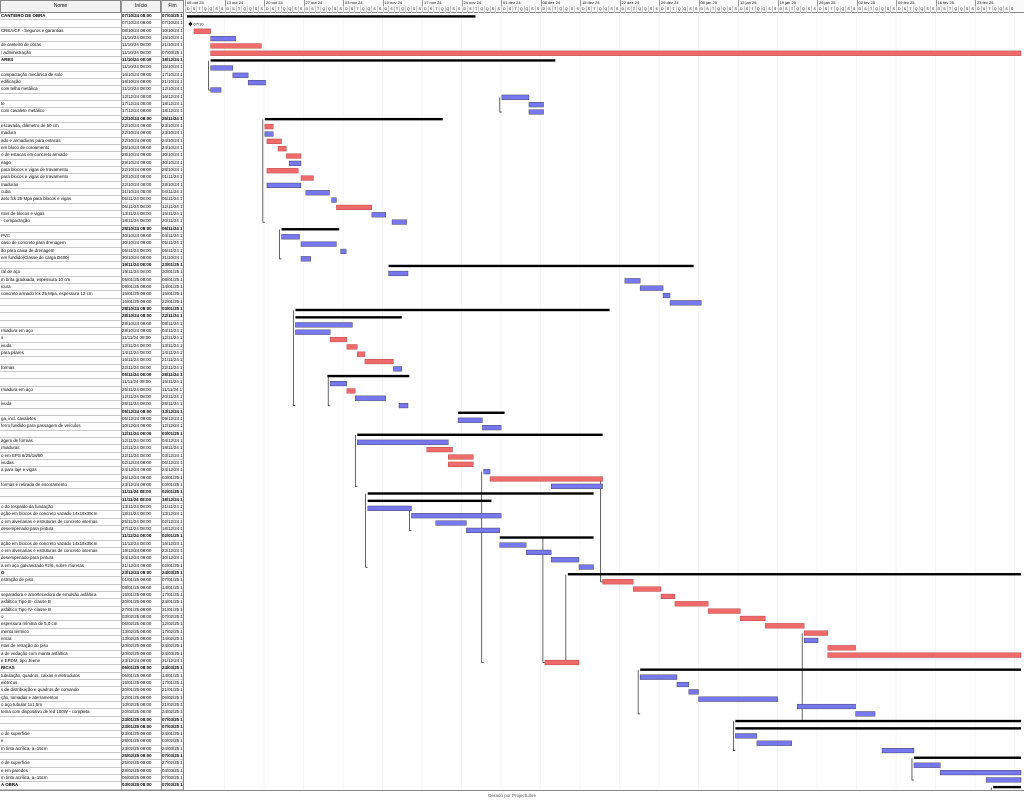  Describe the element at coordinates (137, 243) in the screenshot. I see `task-start-cell: 30/10/24 08:00` at that location.